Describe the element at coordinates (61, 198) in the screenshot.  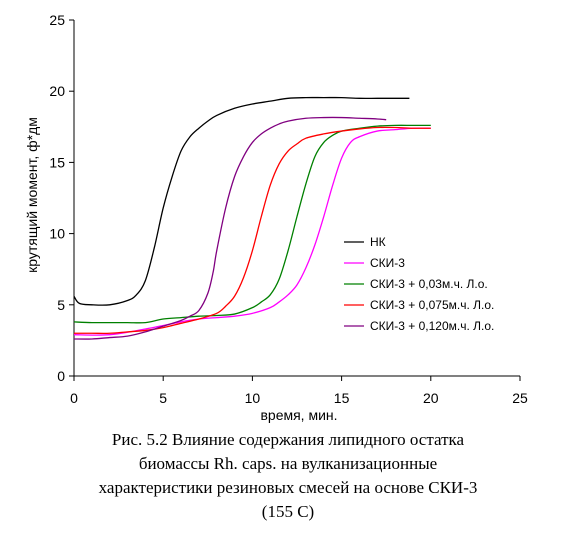
I see `y-axis-ticks: 0 5 10 15 20 25` at that location.